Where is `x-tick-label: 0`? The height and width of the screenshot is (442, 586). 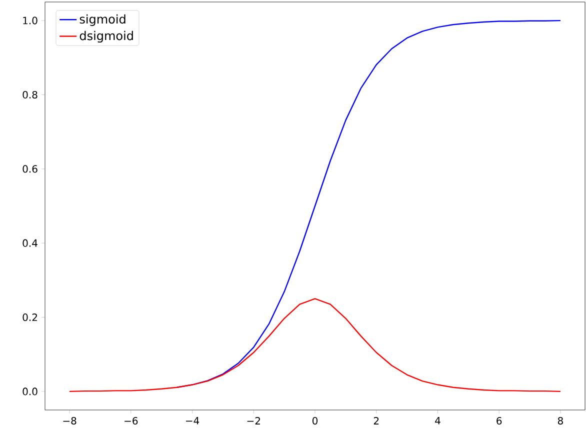 x-tick-label: 0 is located at coordinates (315, 421).